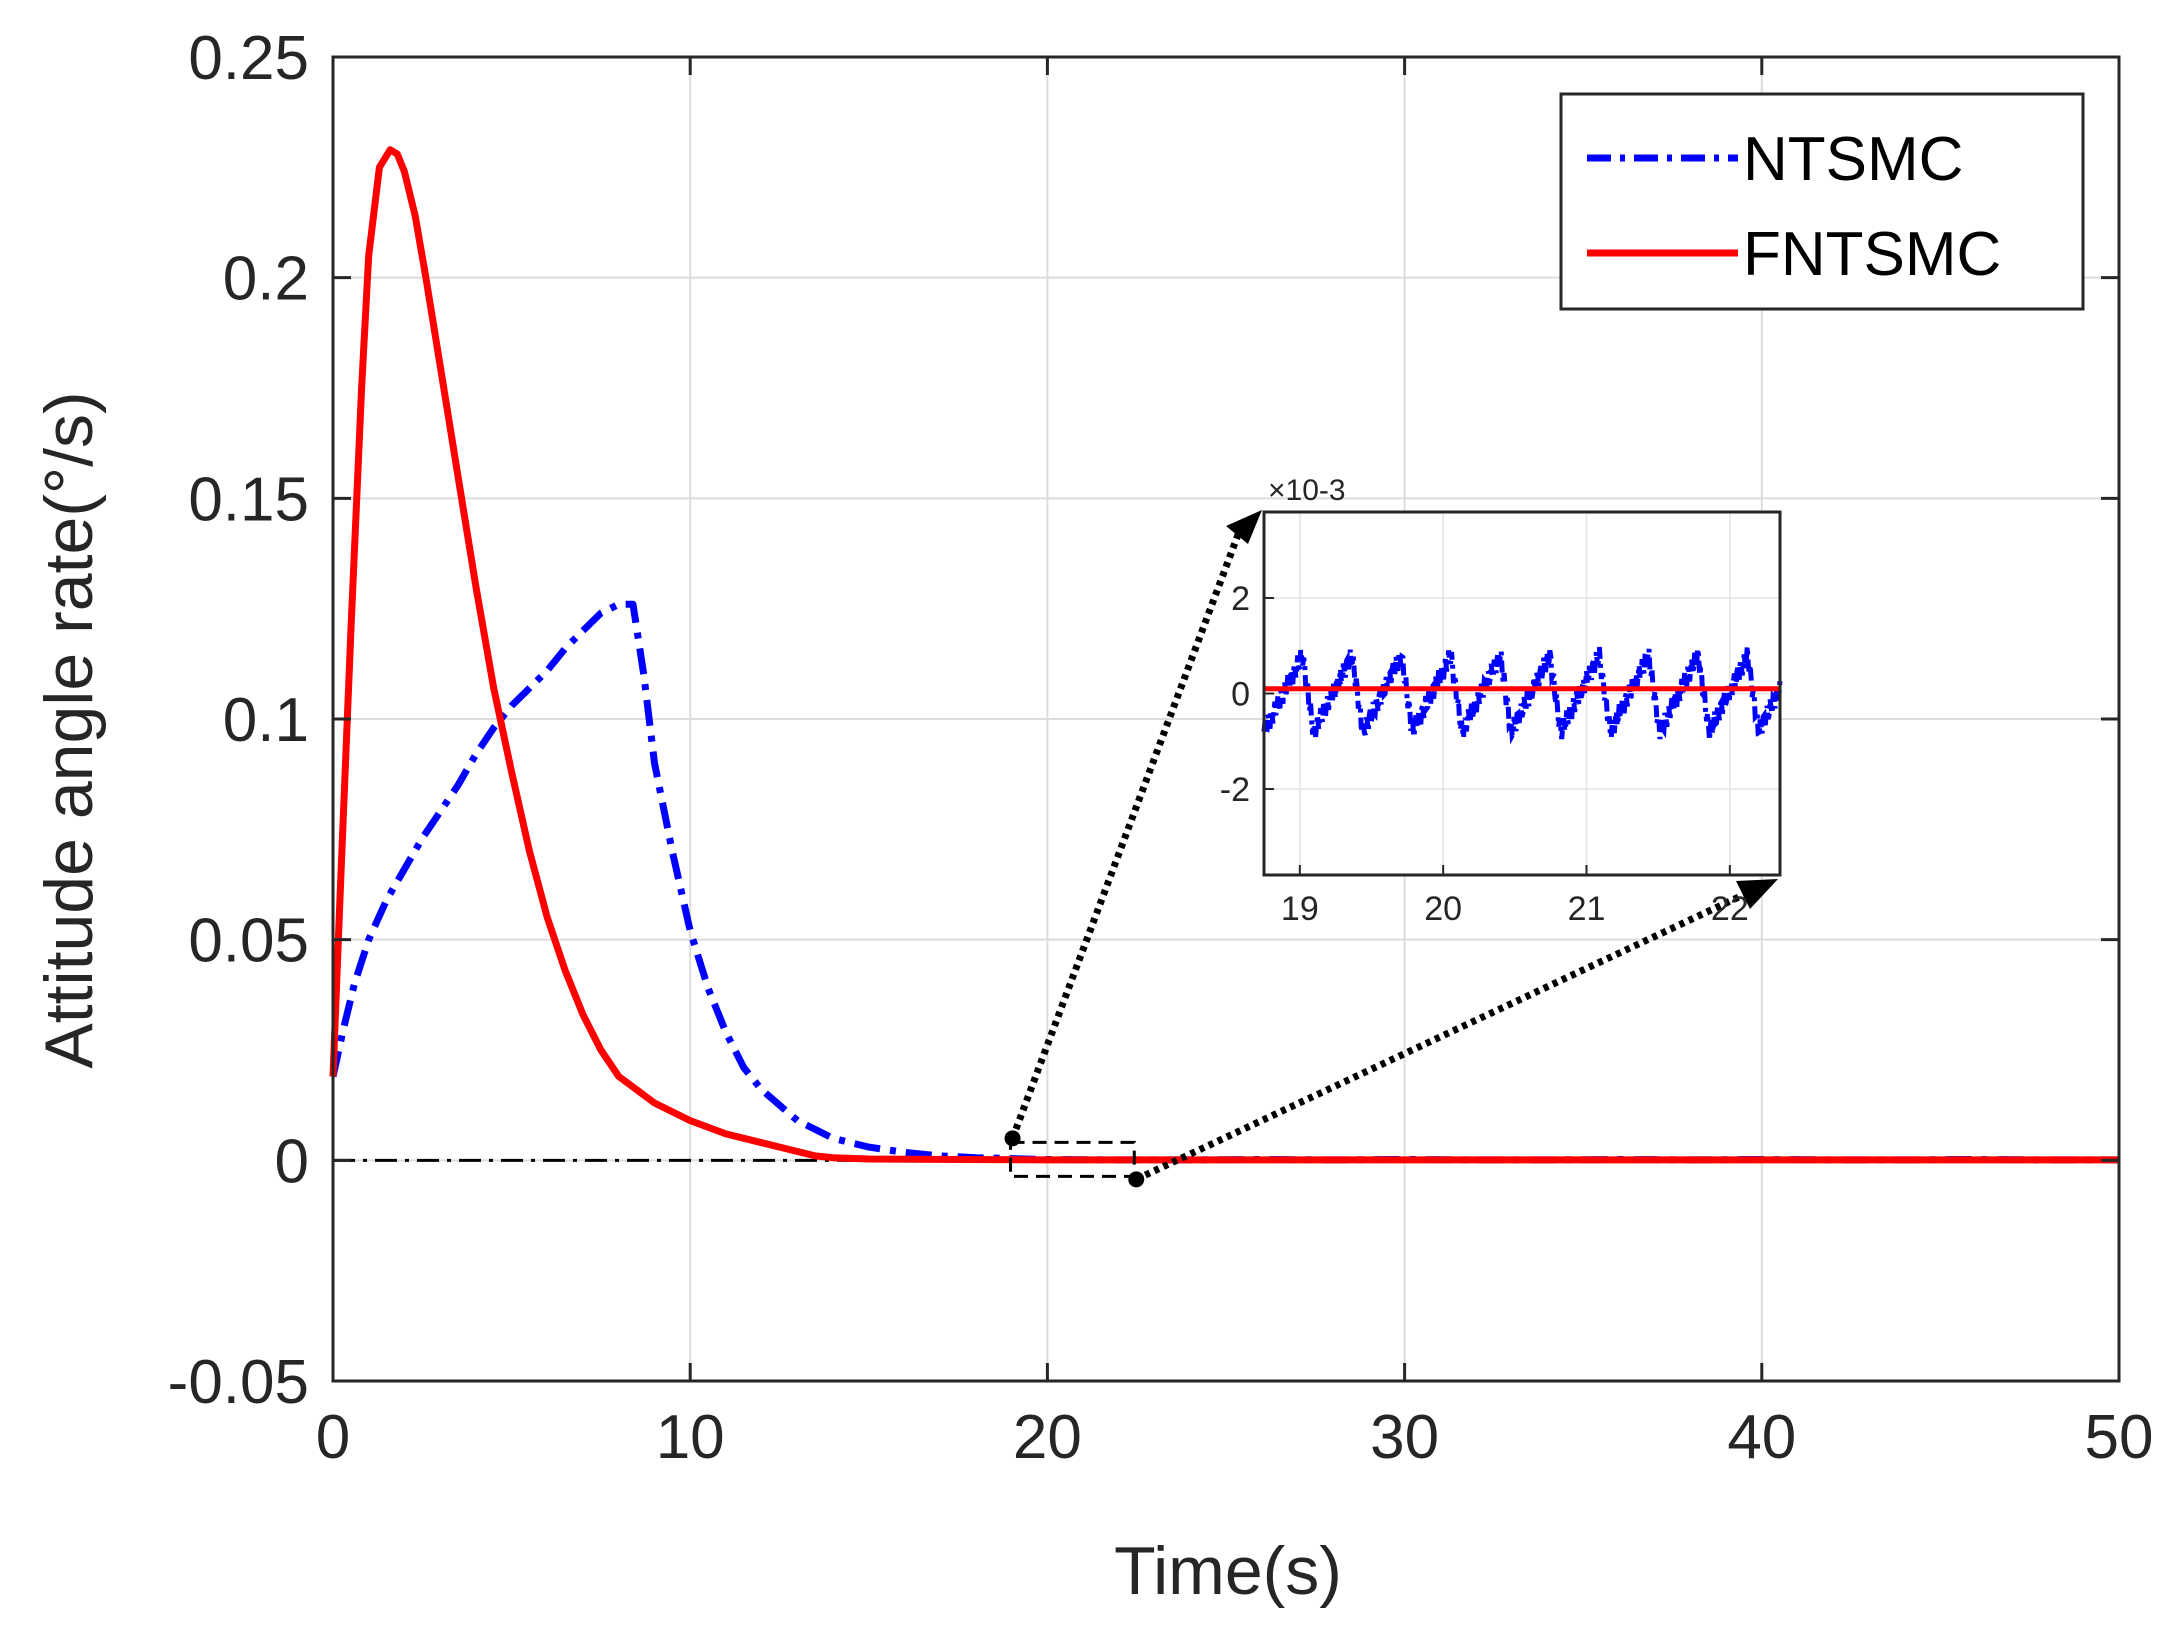  I want to click on x-axis-label: Time(s), so click(1228, 1571).